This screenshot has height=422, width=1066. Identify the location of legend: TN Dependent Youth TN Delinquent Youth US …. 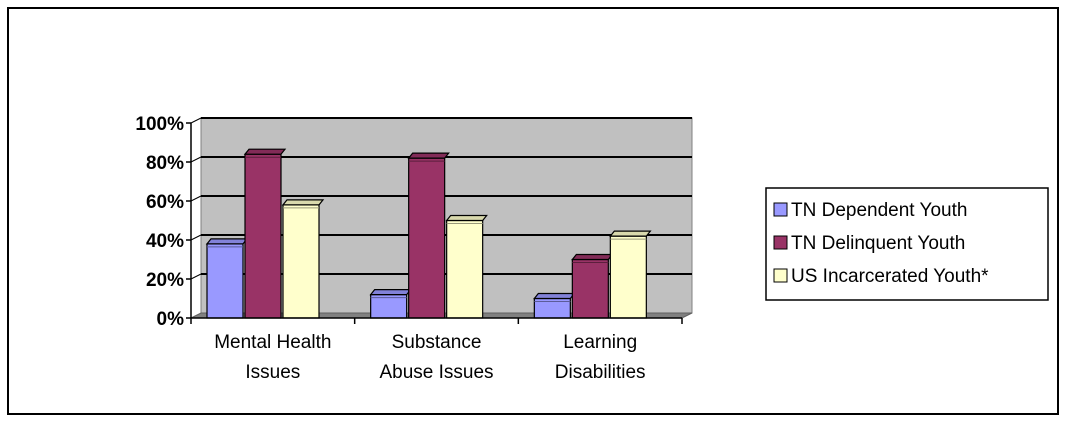
(907, 244).